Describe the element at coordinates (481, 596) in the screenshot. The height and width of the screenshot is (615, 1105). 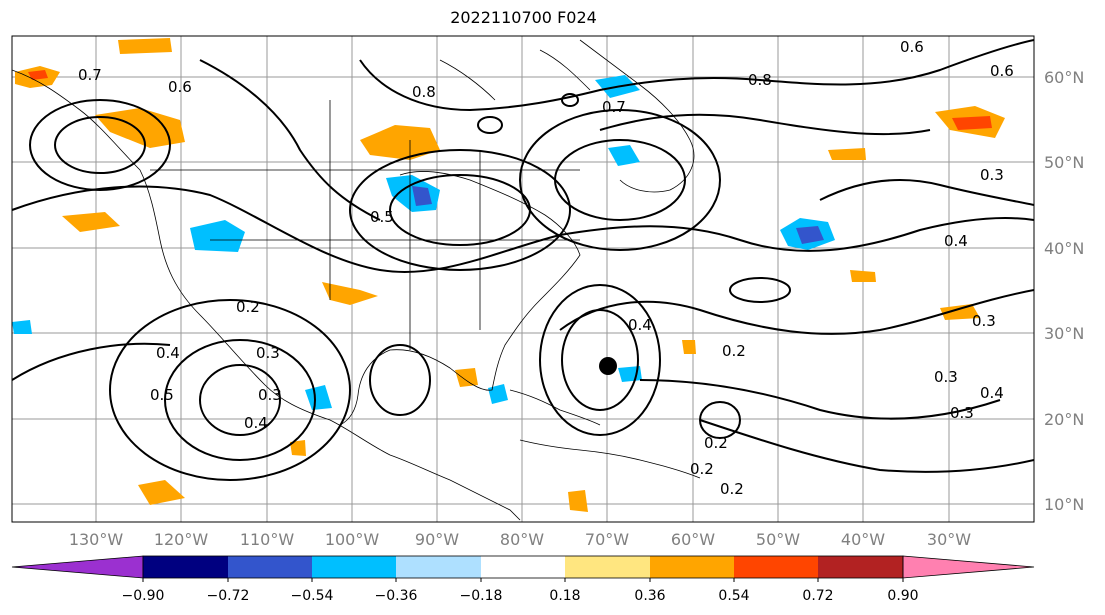
I see `colorbar-tick-label: −0.18` at that location.